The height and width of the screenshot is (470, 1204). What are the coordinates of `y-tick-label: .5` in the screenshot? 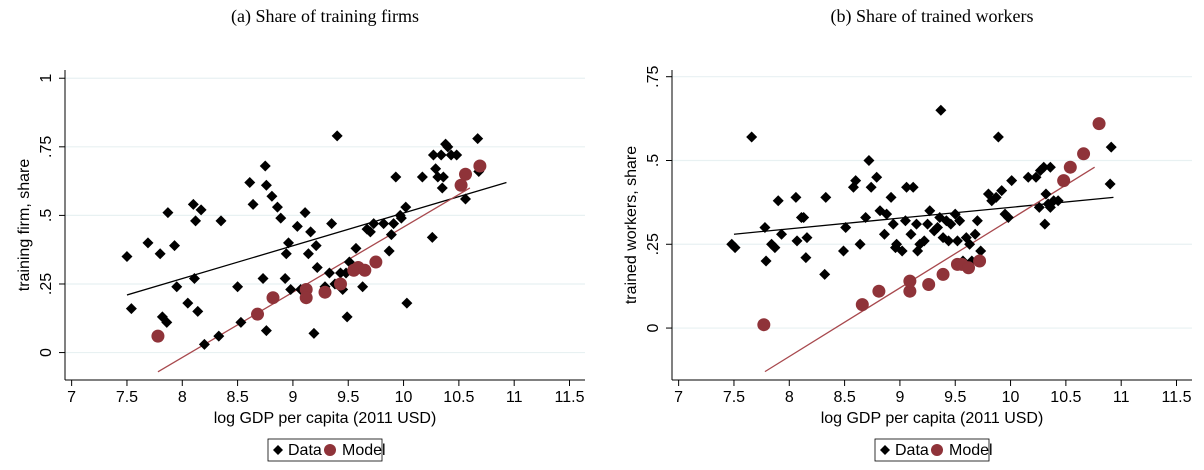 It's located at (653, 160).